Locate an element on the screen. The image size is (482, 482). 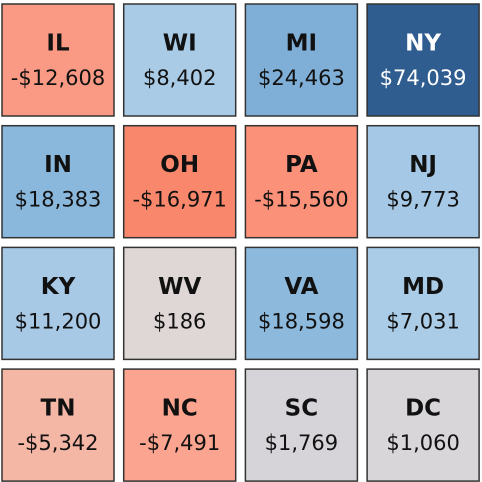
value-label: $8,402 is located at coordinates (179, 78).